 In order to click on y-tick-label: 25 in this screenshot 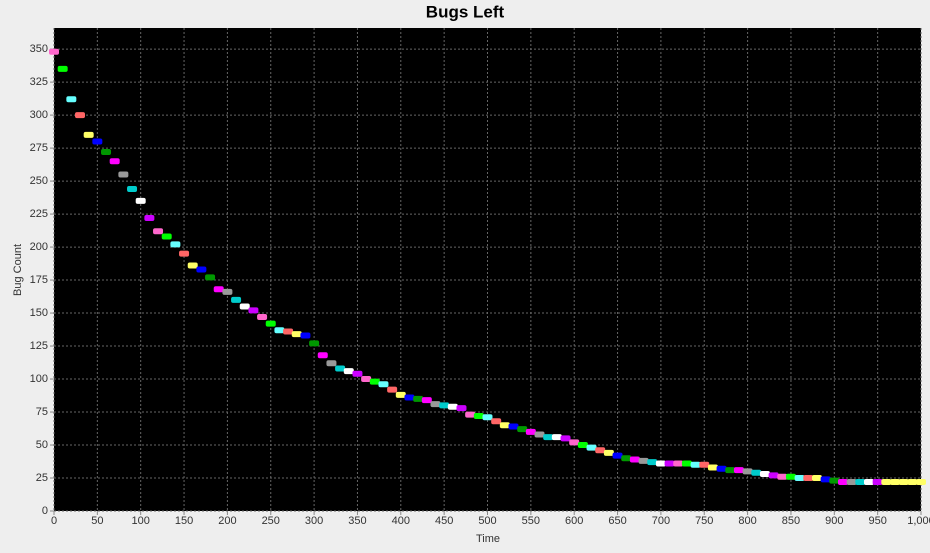, I will do `click(42, 478)`.